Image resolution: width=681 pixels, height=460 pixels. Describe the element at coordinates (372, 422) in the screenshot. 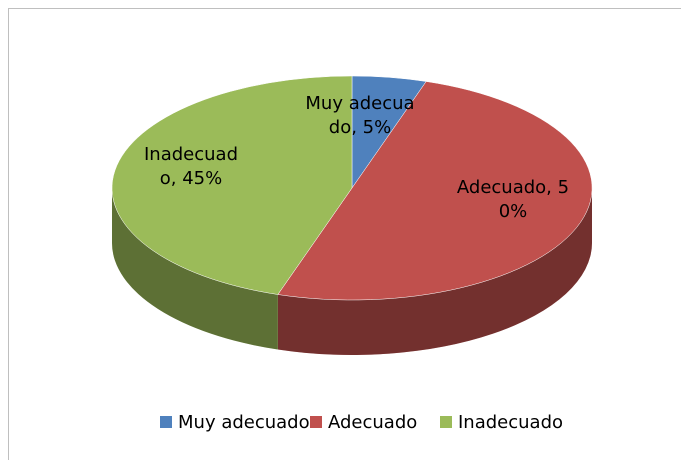

I see `legend-label: Adecuado` at that location.